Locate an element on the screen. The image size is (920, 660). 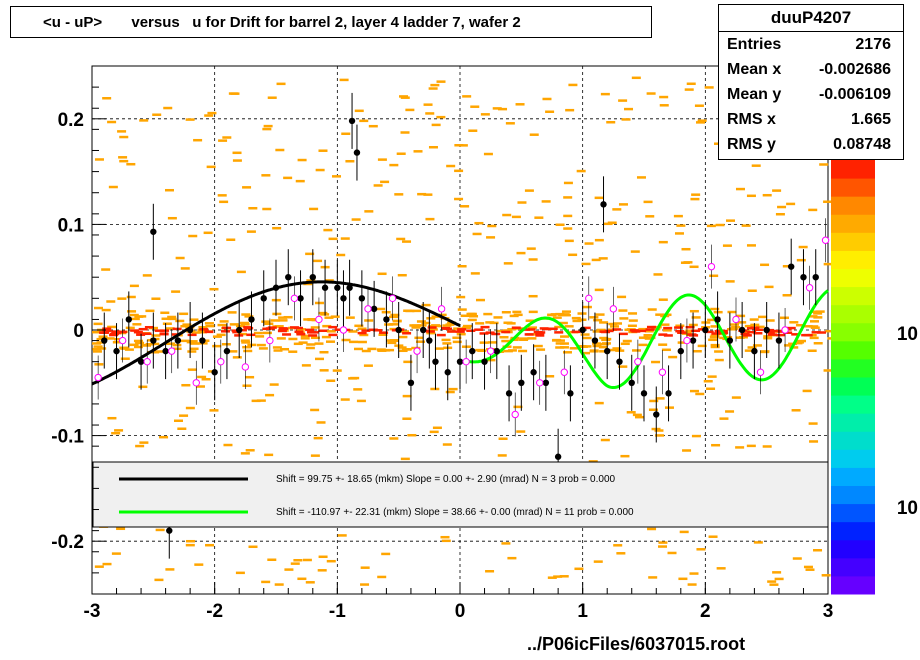
stats-value: -0.006109 is located at coordinates (854, 94).